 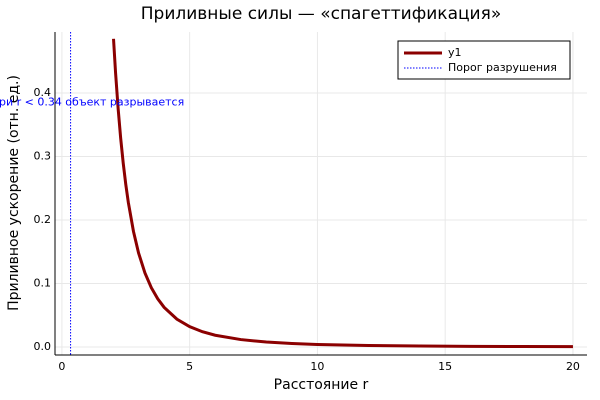 What do you see at coordinates (189, 366) in the screenshot?
I see `x-tick-label: 5` at bounding box center [189, 366].